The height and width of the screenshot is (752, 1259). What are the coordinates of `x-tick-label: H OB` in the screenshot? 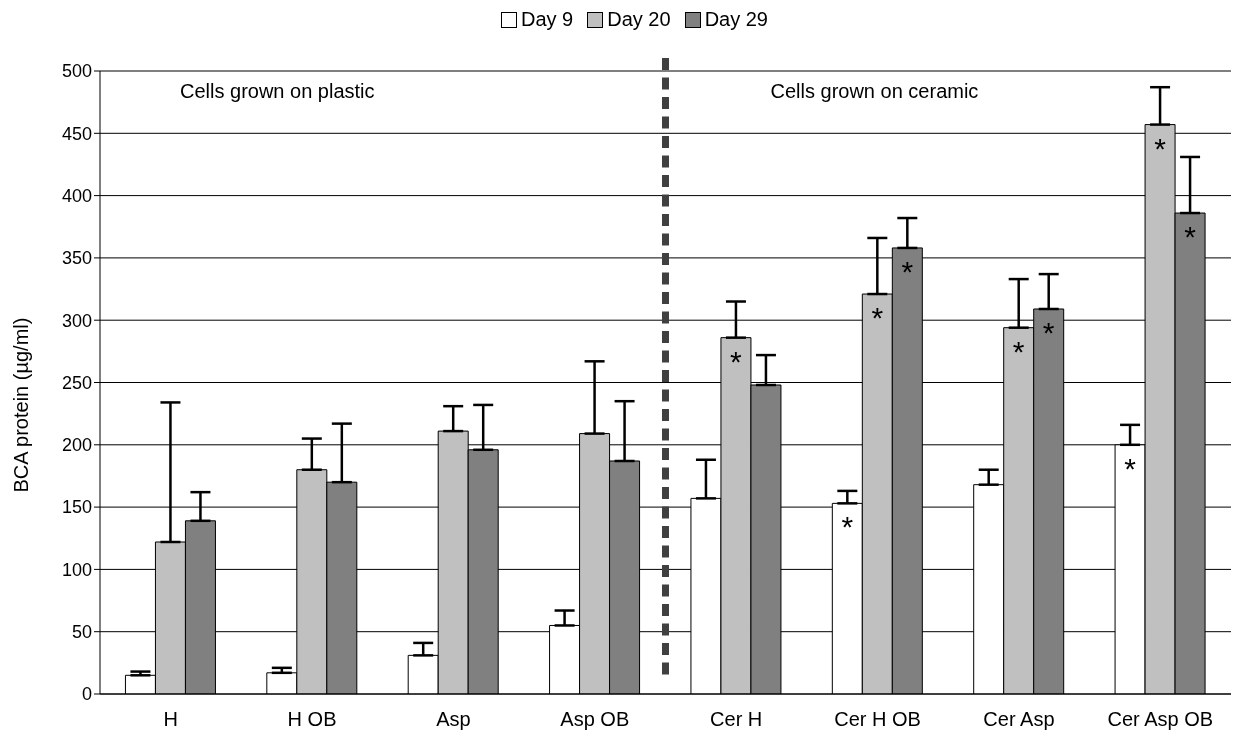 It's located at (312, 719).